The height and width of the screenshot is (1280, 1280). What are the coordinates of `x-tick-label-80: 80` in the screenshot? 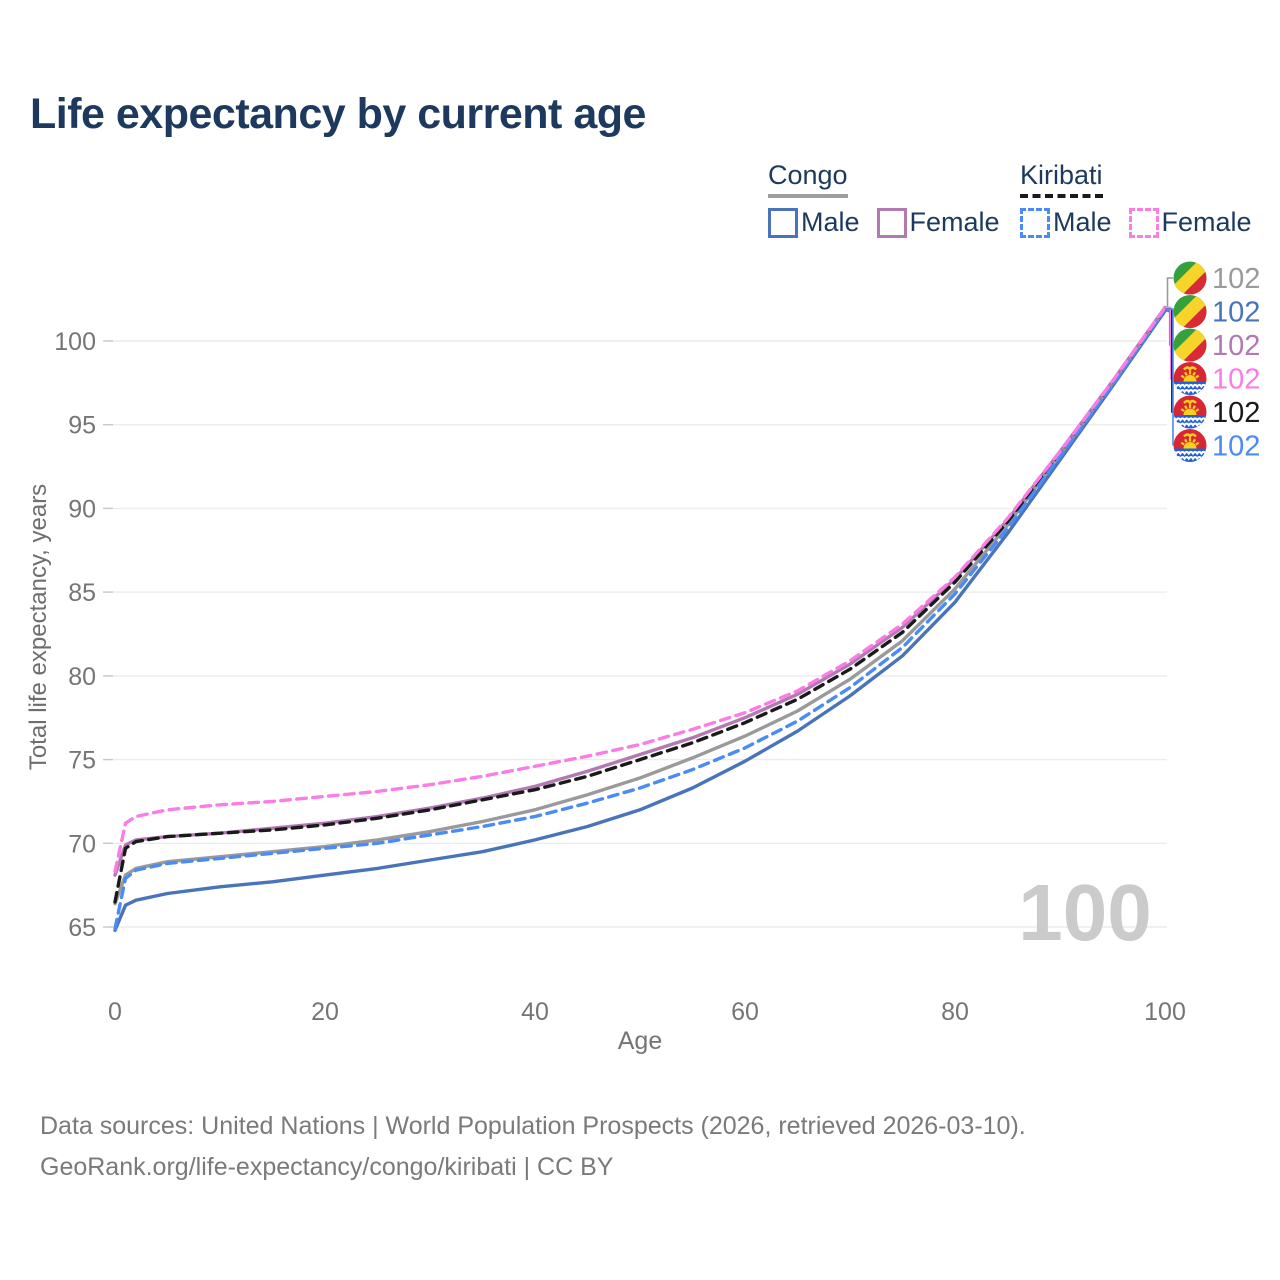 It's located at (955, 1012).